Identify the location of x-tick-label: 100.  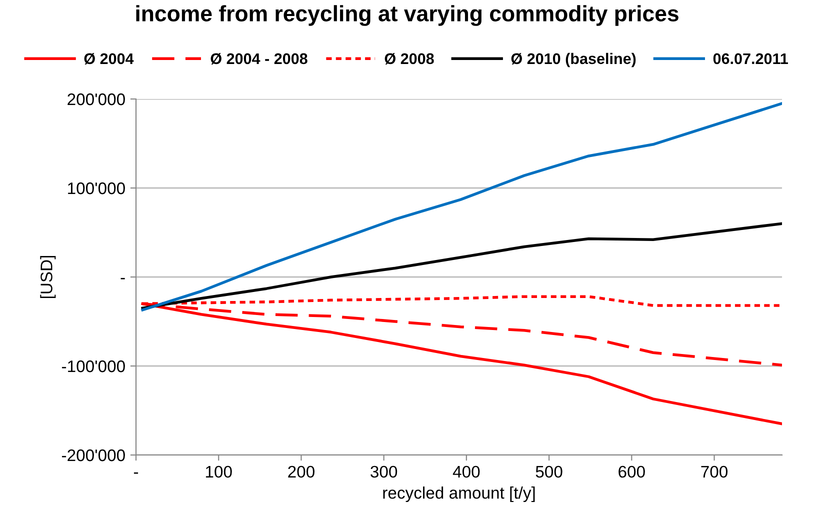
(219, 472).